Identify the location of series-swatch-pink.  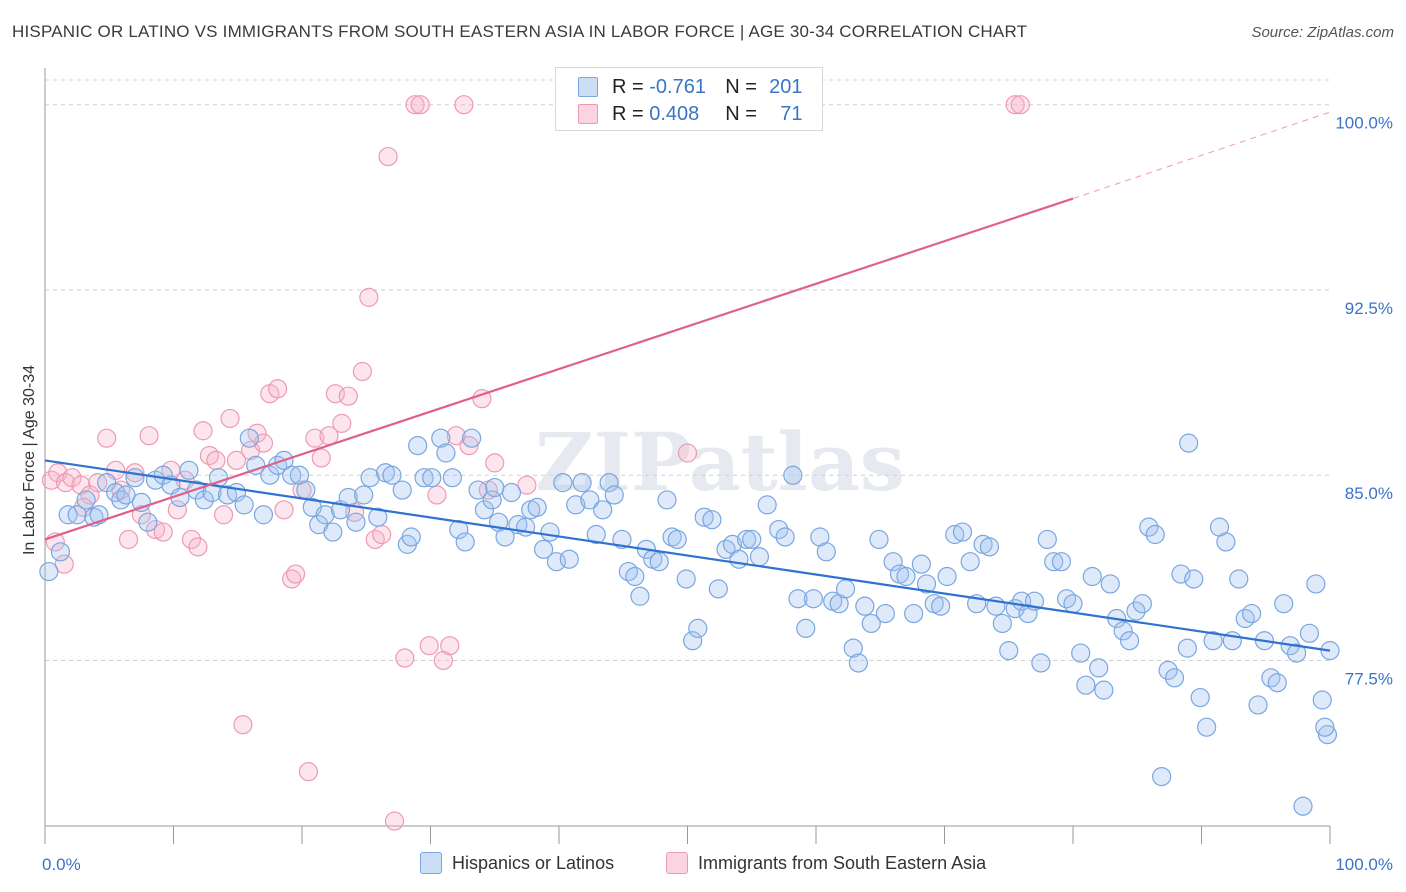
(677, 863).